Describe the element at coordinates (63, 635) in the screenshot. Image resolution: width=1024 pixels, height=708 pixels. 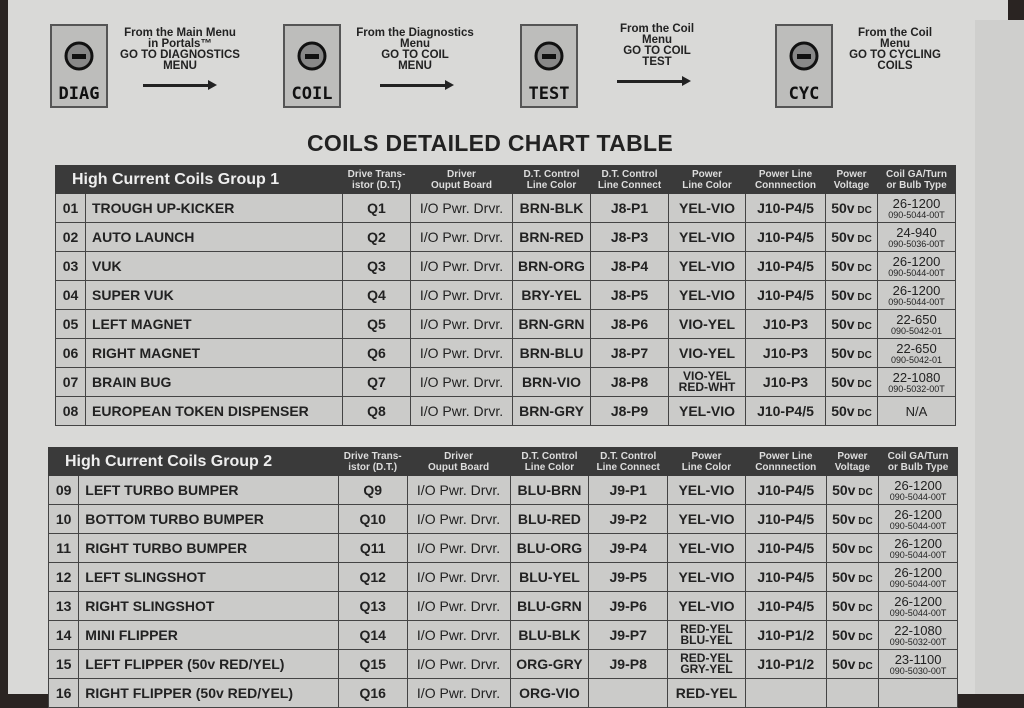
I see `coil-number: 14` at that location.